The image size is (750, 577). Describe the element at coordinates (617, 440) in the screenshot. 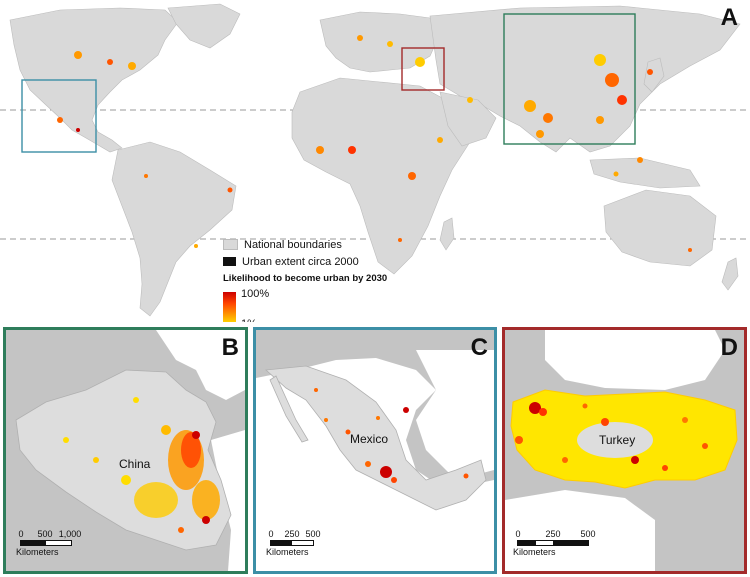

I see `turkey-label: Turkey` at that location.